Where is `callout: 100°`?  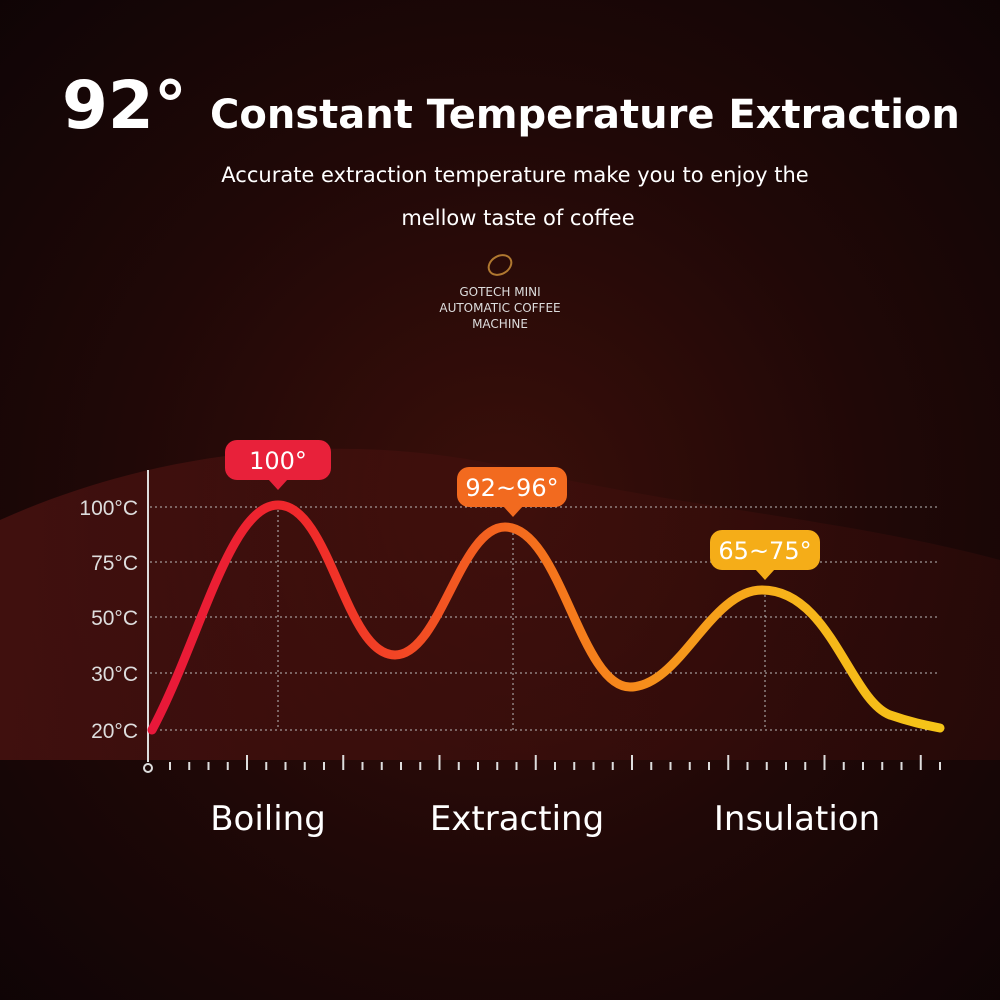 callout: 100° is located at coordinates (278, 465).